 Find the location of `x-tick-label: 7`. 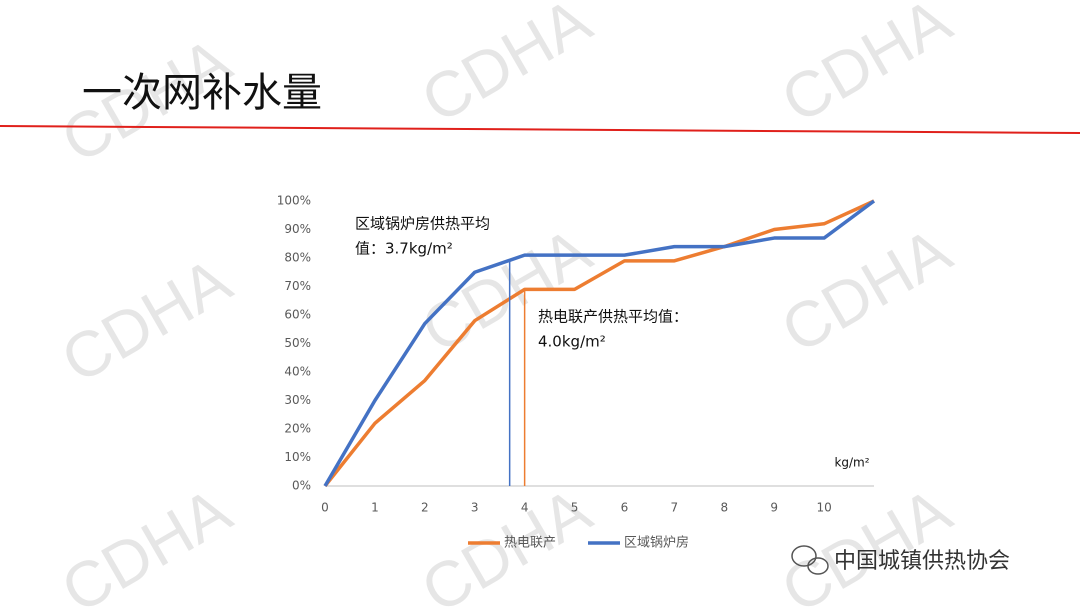

x-tick-label: 7 is located at coordinates (675, 508).